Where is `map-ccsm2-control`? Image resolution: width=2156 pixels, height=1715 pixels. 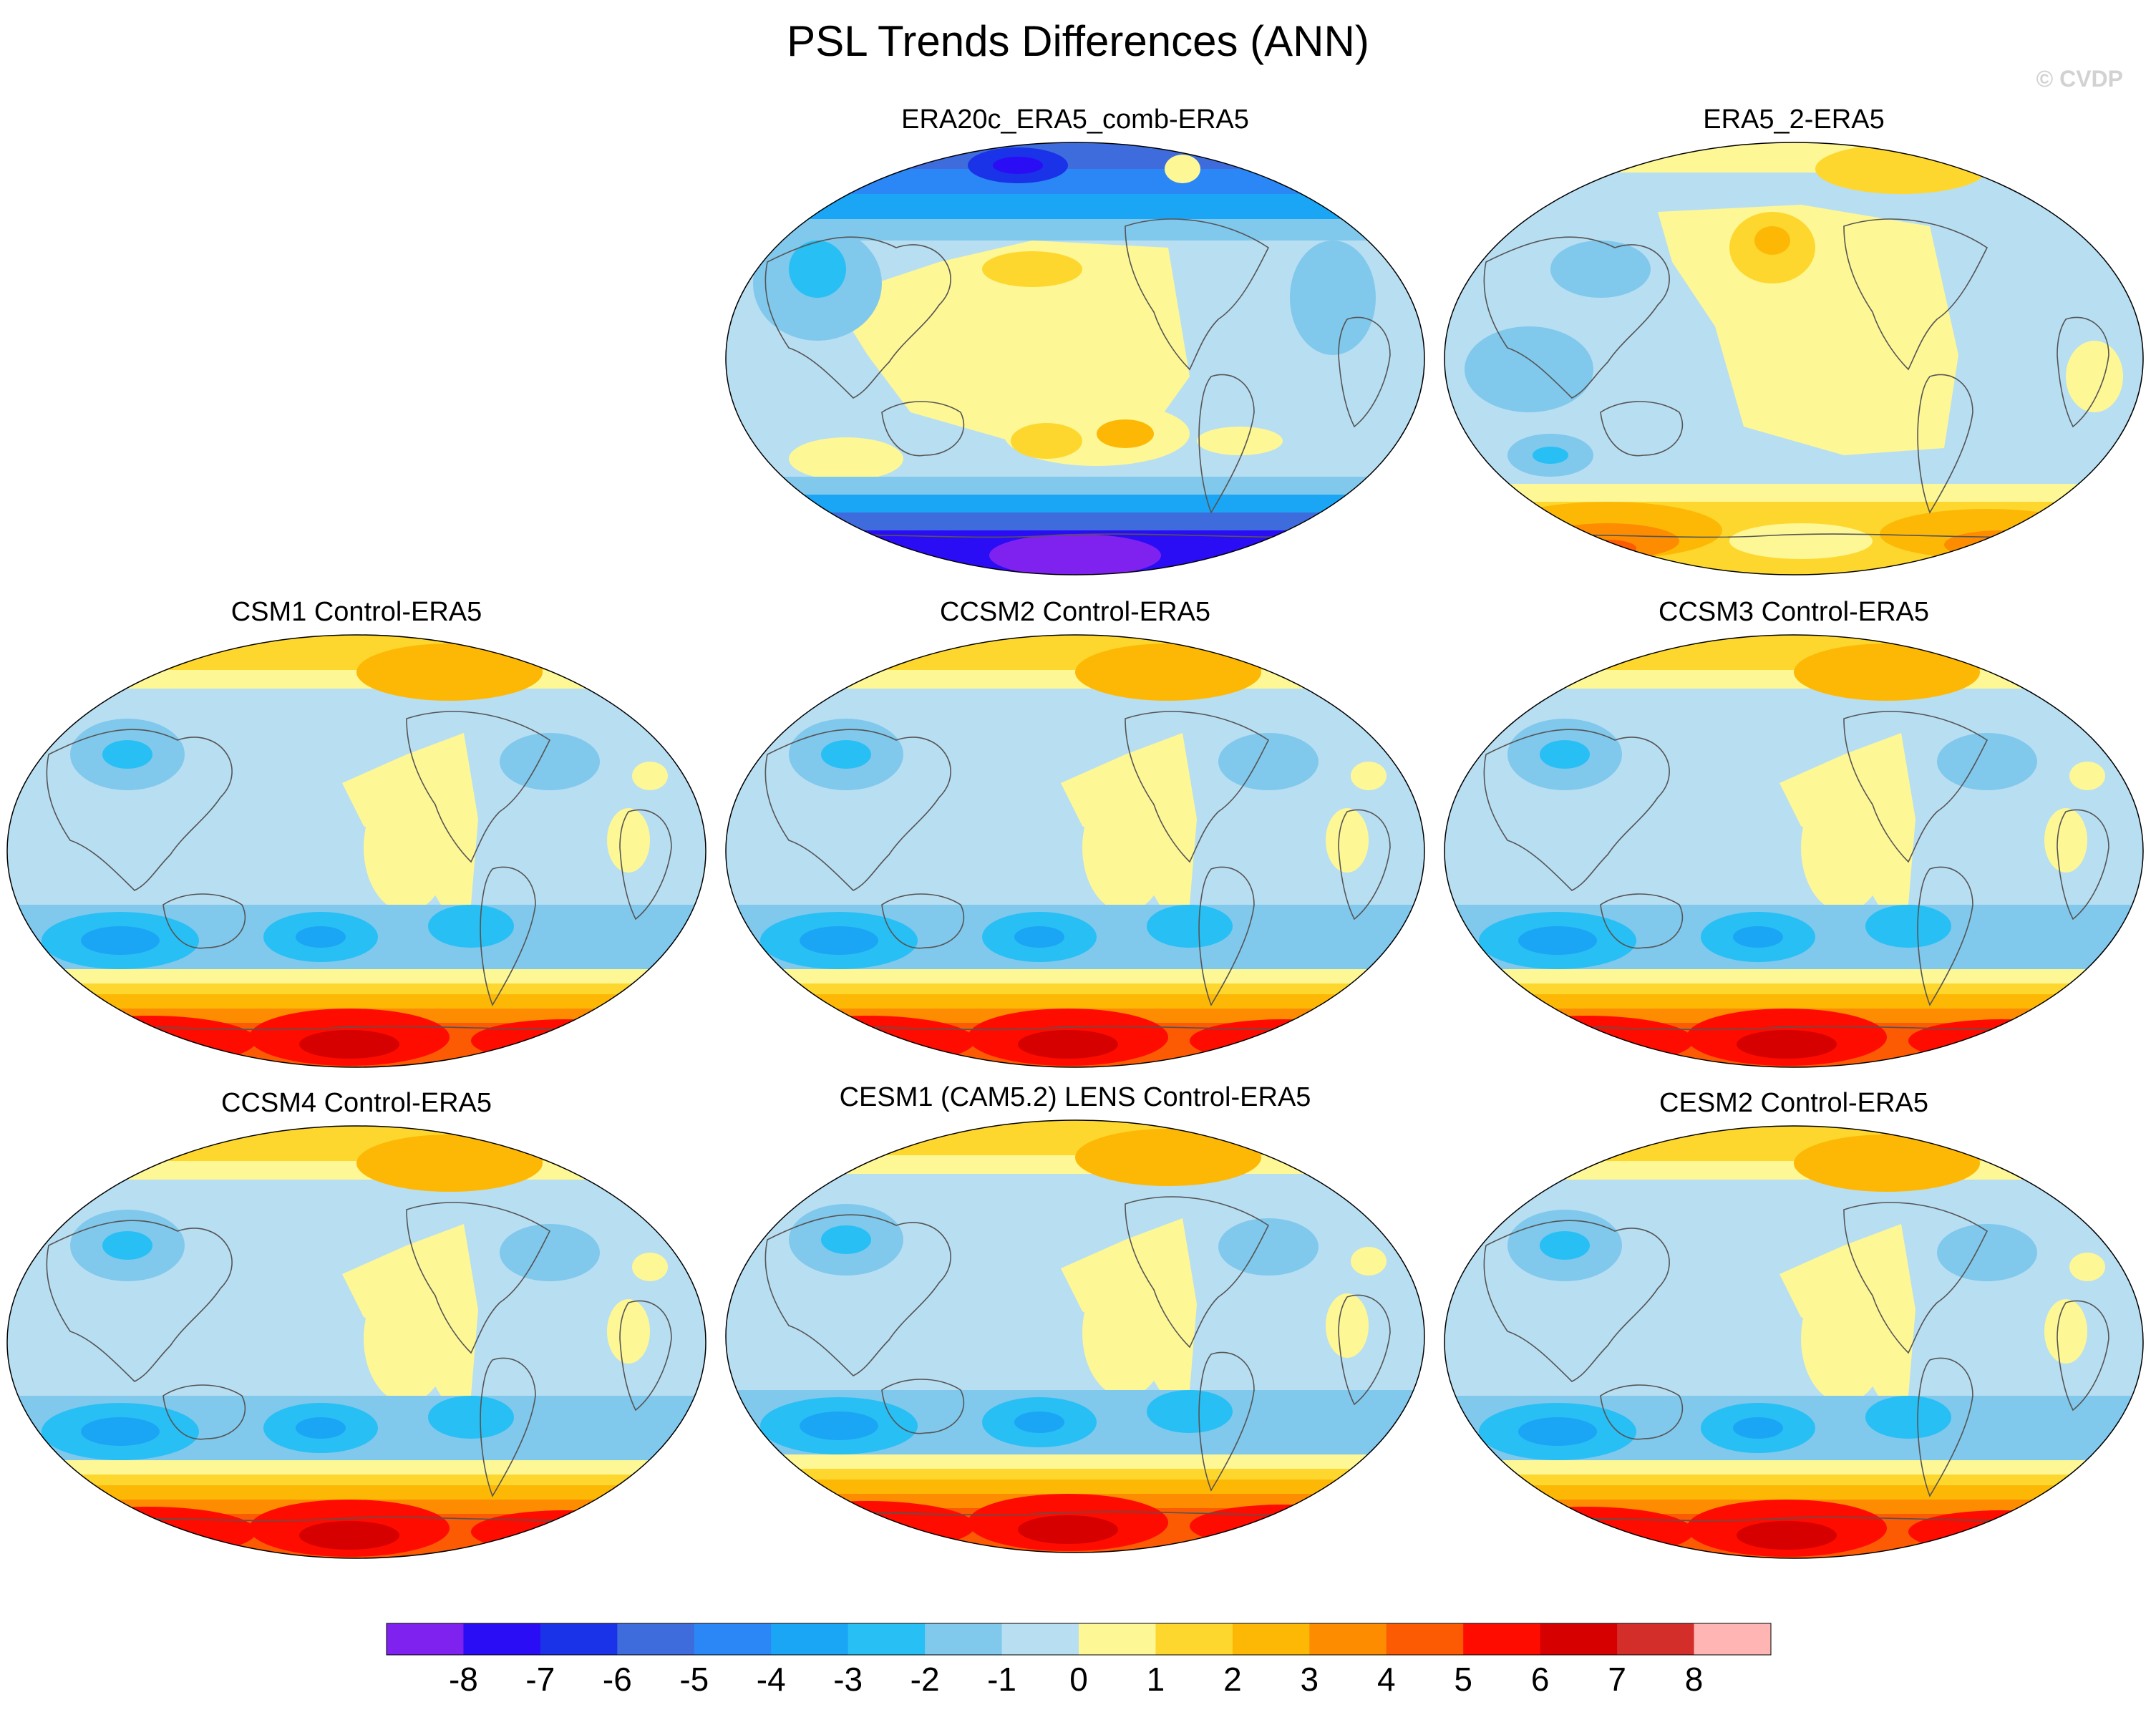 map-ccsm2-control is located at coordinates (1075, 851).